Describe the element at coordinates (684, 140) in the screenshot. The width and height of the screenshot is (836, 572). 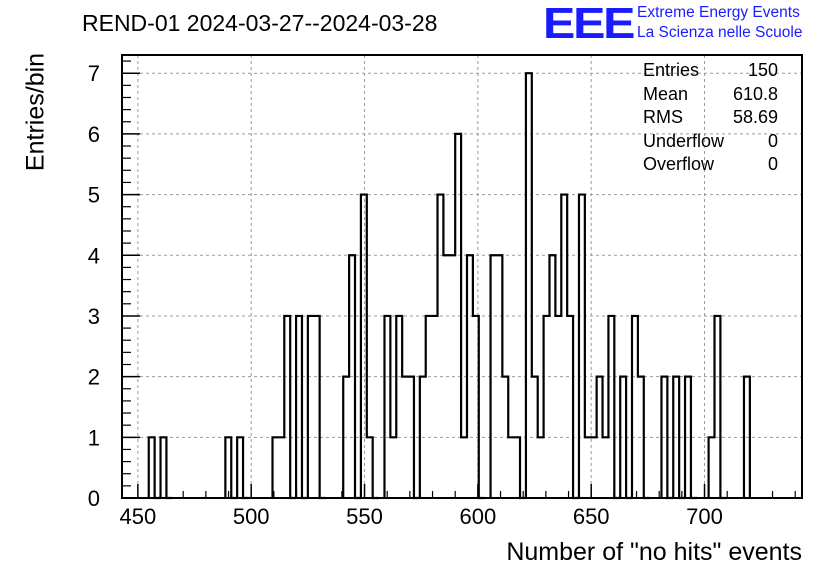
I see `stat-underflow-label: Underflow` at that location.